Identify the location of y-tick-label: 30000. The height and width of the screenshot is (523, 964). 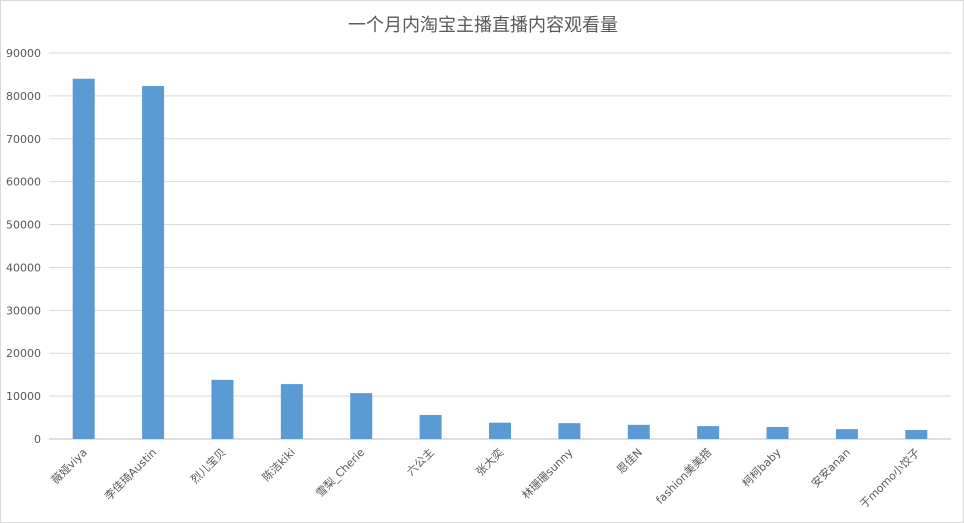
(23, 310).